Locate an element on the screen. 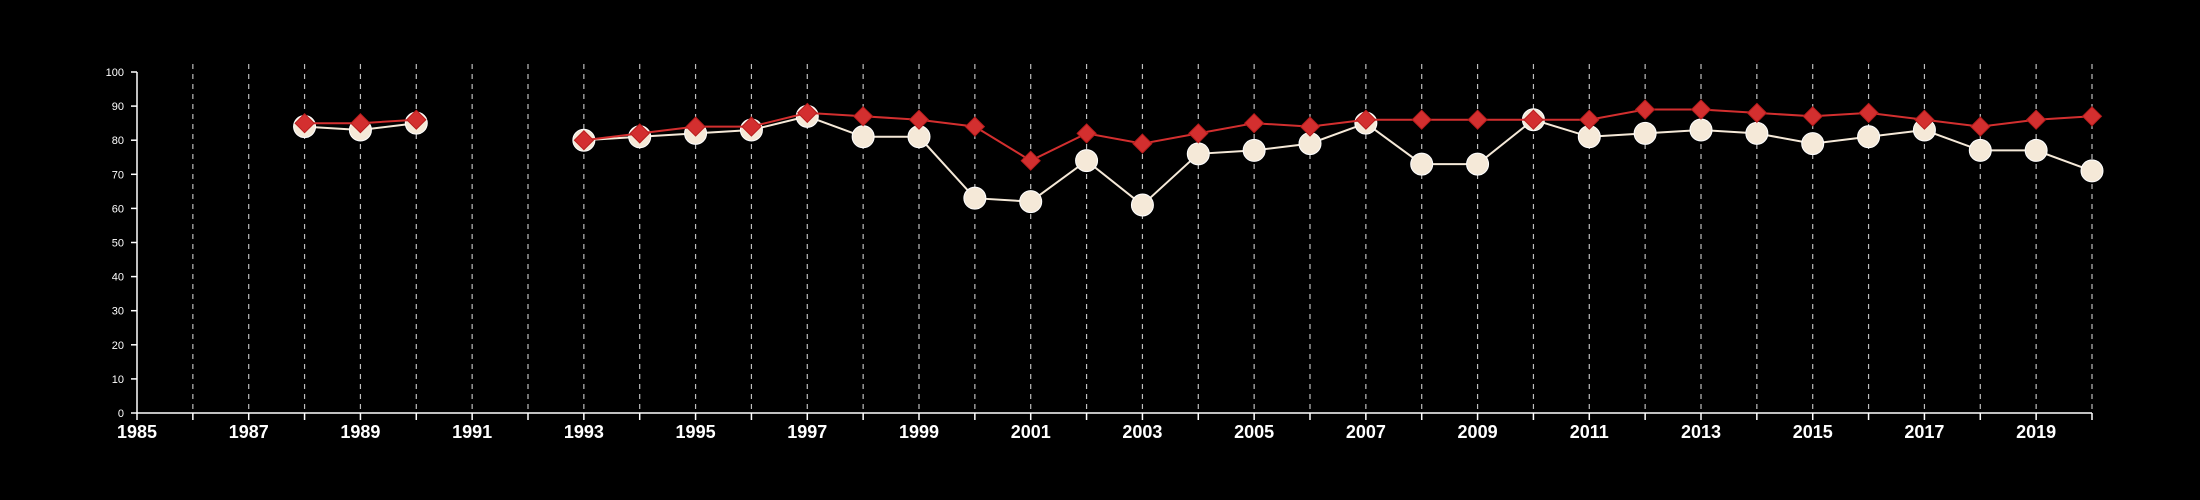  y-tick-label-100: 100 is located at coordinates (115, 73).